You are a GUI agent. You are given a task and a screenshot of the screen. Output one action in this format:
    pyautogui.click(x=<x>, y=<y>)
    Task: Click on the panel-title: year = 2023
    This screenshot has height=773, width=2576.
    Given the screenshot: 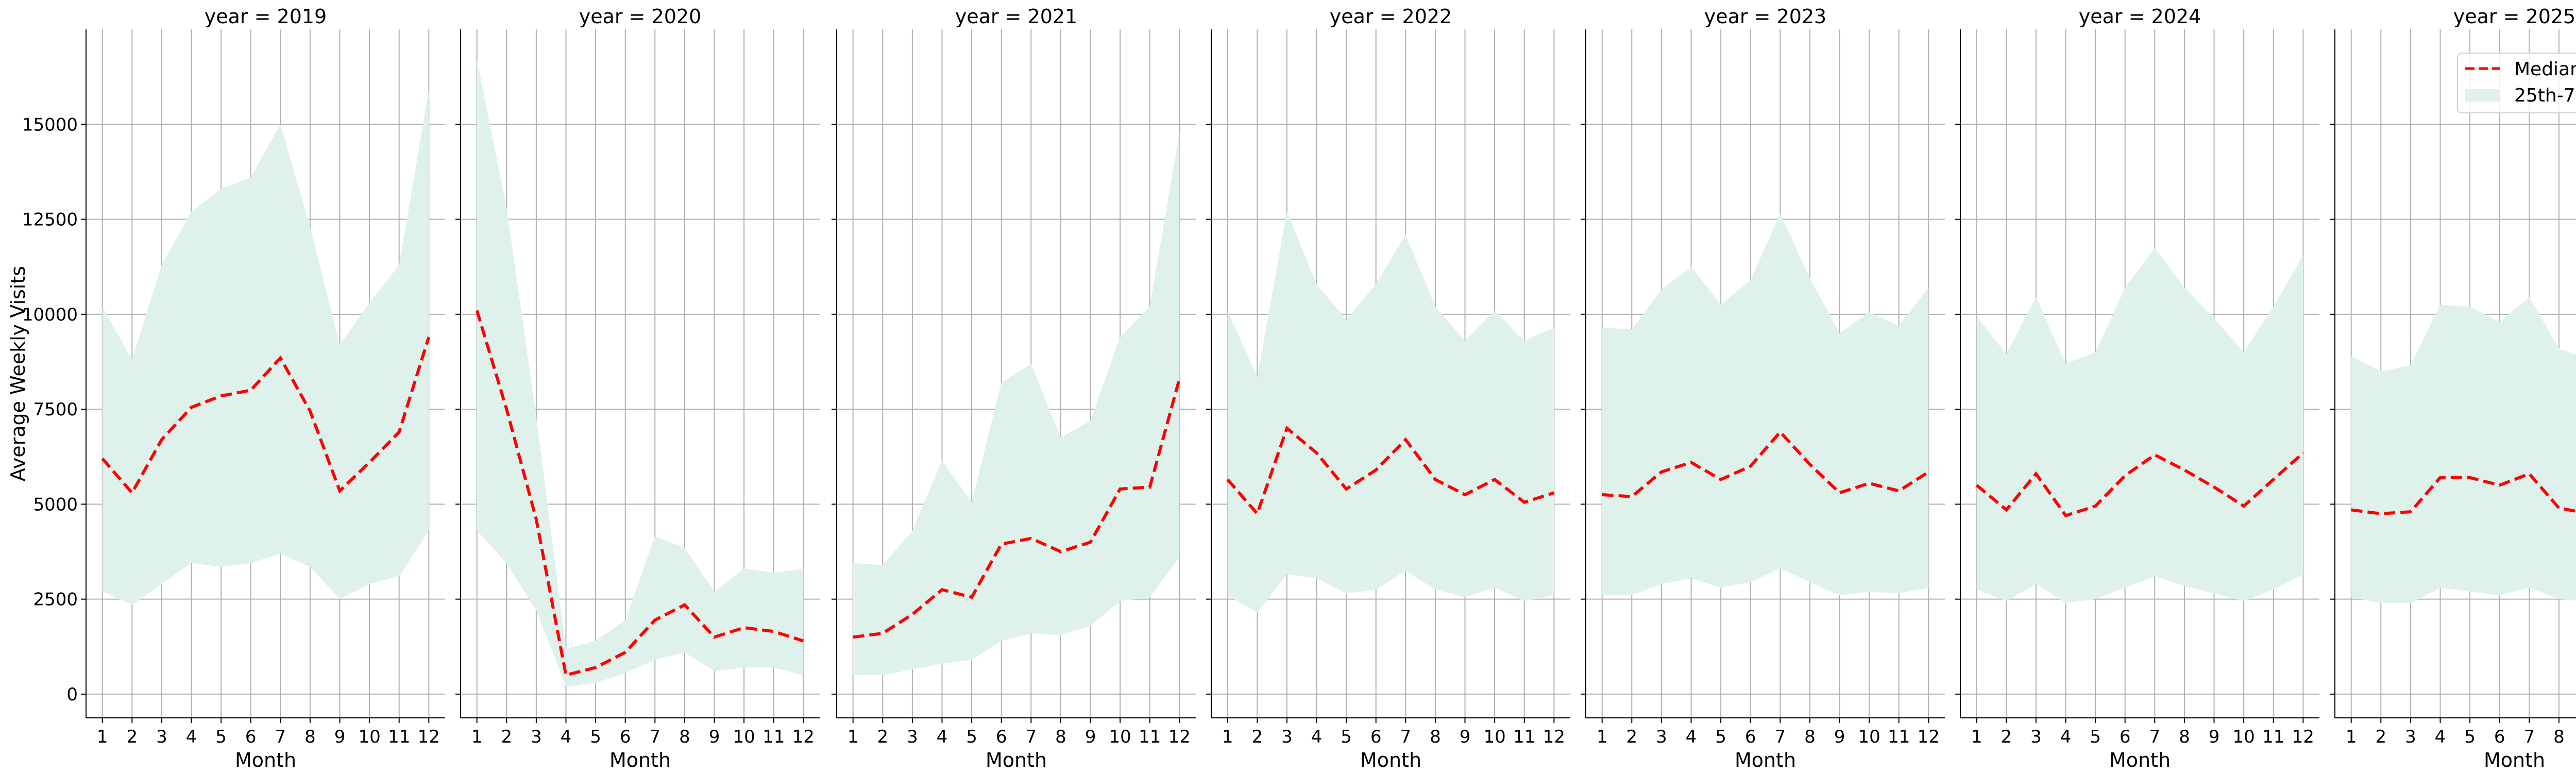 What is the action you would take?
    pyautogui.click(x=1765, y=16)
    